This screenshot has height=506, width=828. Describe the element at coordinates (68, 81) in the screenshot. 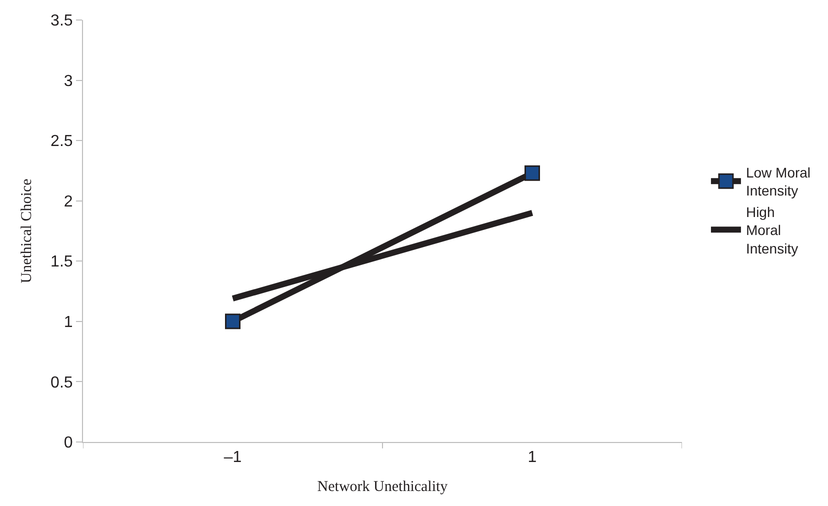

I see `y-tick-label: 3` at that location.